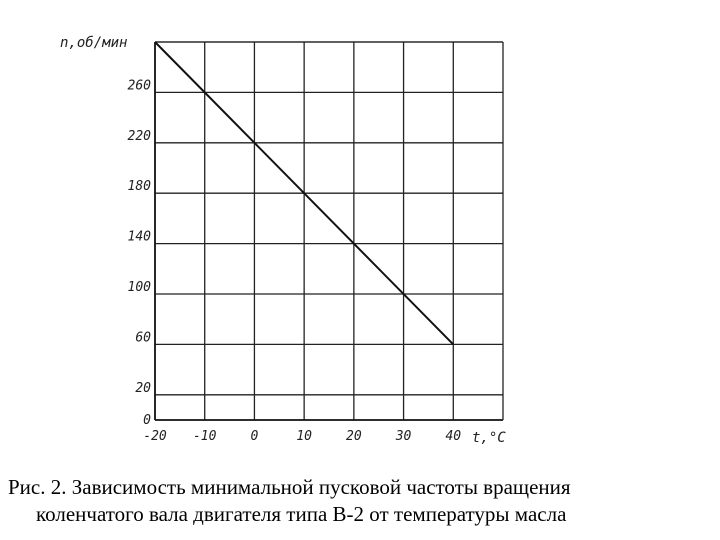 The image size is (720, 540). I want to click on x-tick-label: 10, so click(304, 436).